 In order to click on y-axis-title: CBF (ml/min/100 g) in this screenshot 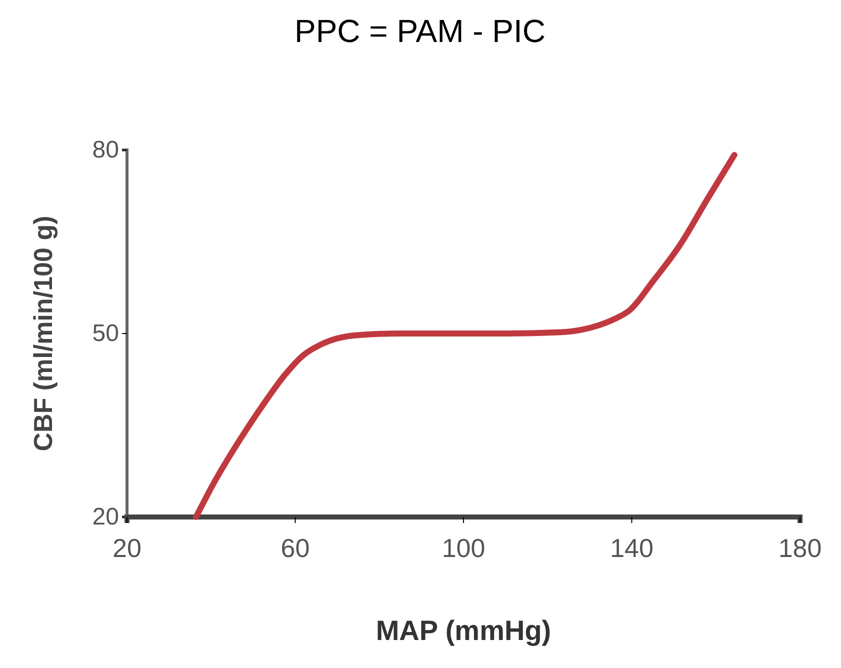, I will do `click(43, 334)`.